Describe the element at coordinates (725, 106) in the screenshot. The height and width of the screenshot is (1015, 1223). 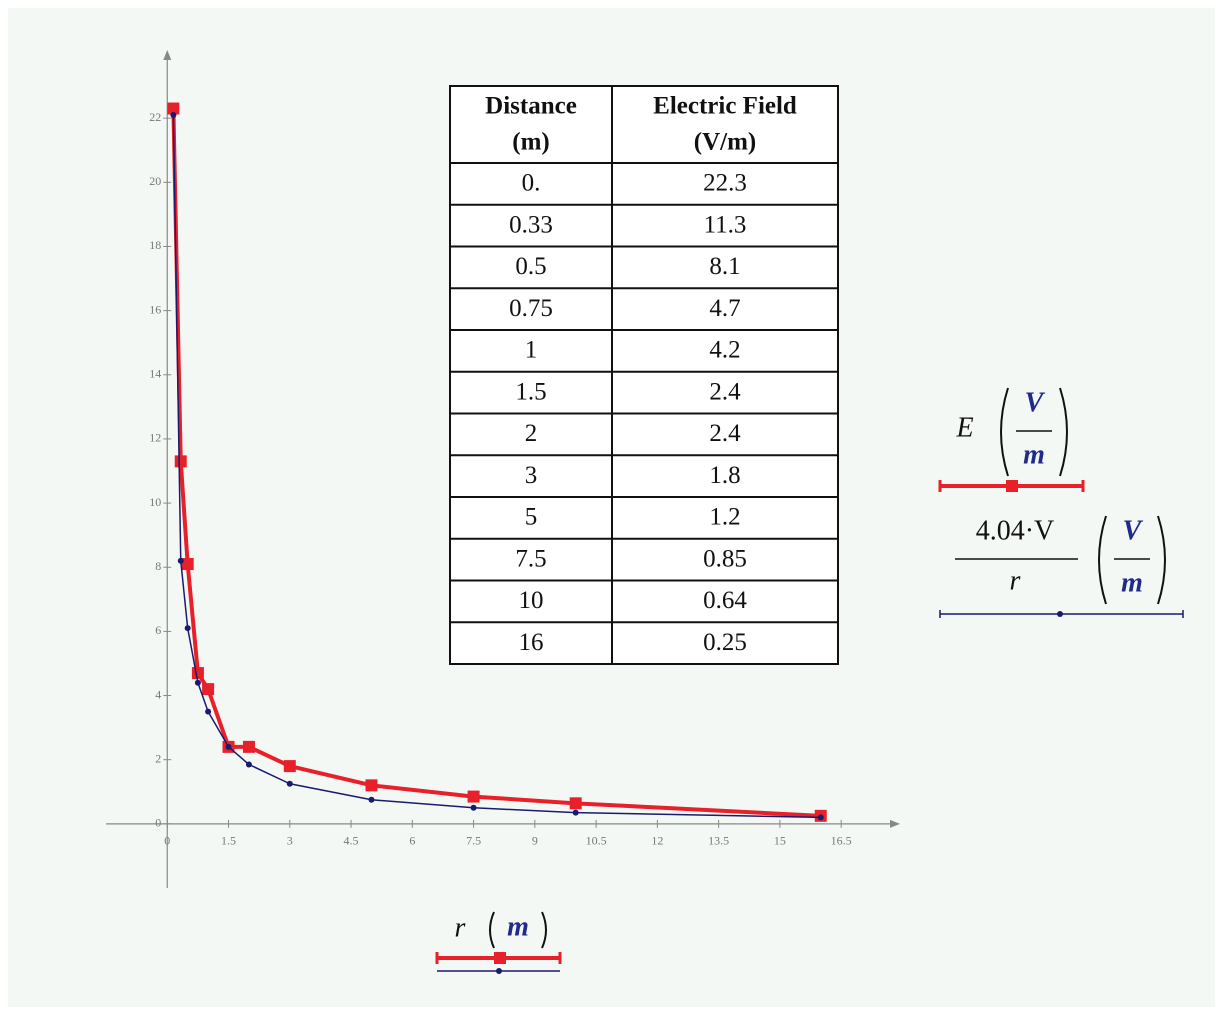
I see `header-cell: Electric Field` at that location.